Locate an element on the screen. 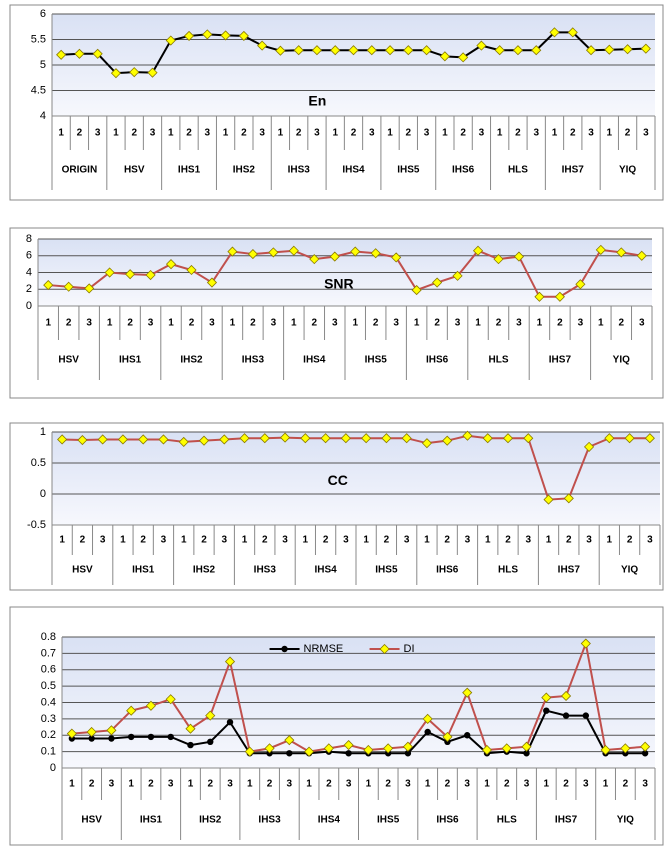 The height and width of the screenshot is (849, 670). group-label: YIQ is located at coordinates (627, 170).